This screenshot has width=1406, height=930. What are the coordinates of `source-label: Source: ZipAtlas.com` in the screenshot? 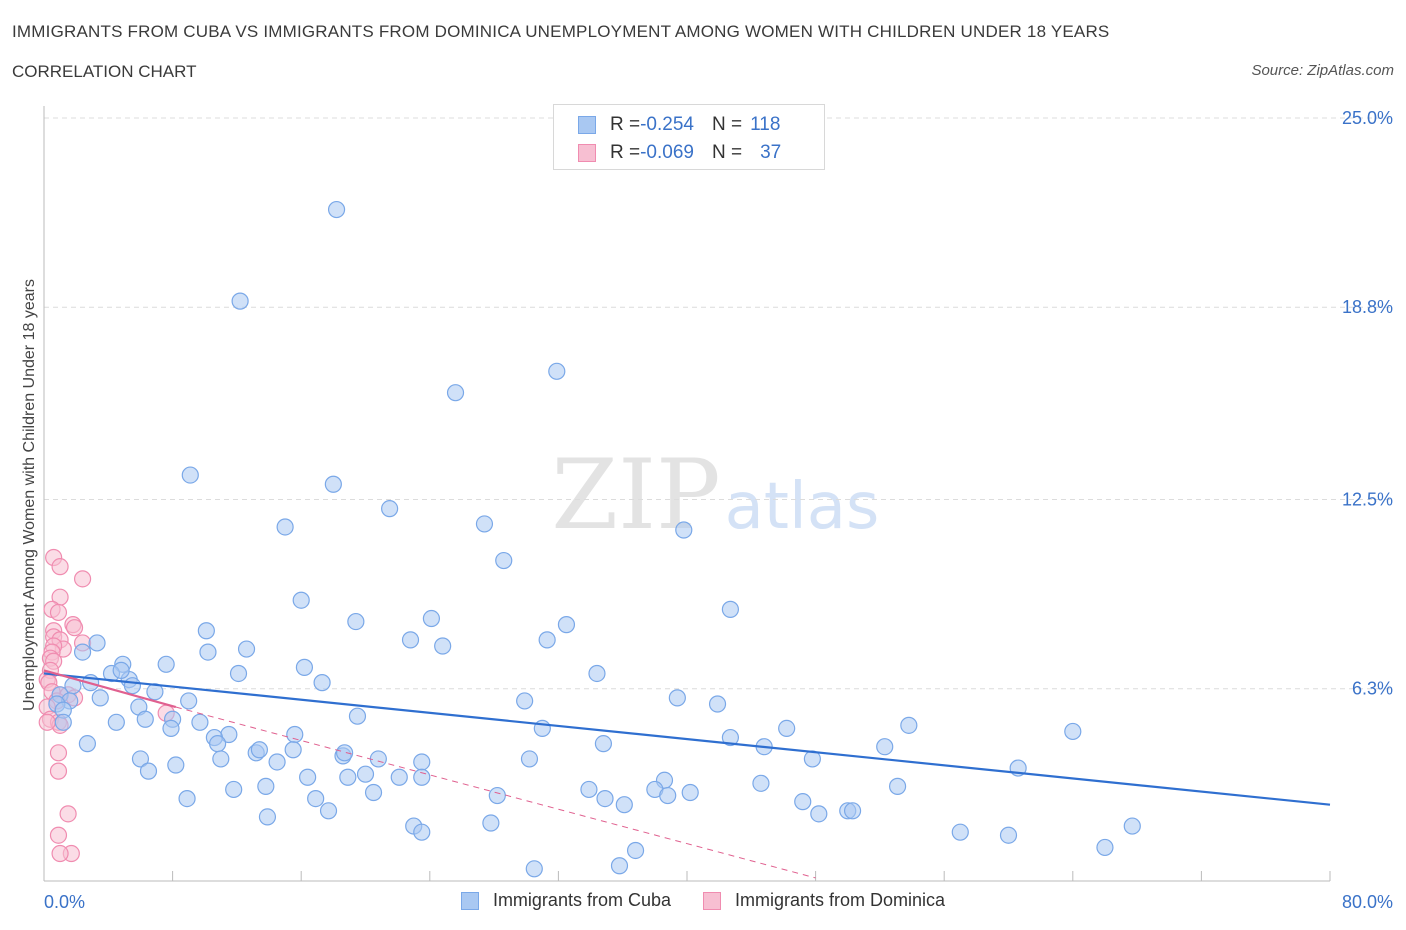 It's located at (1322, 70).